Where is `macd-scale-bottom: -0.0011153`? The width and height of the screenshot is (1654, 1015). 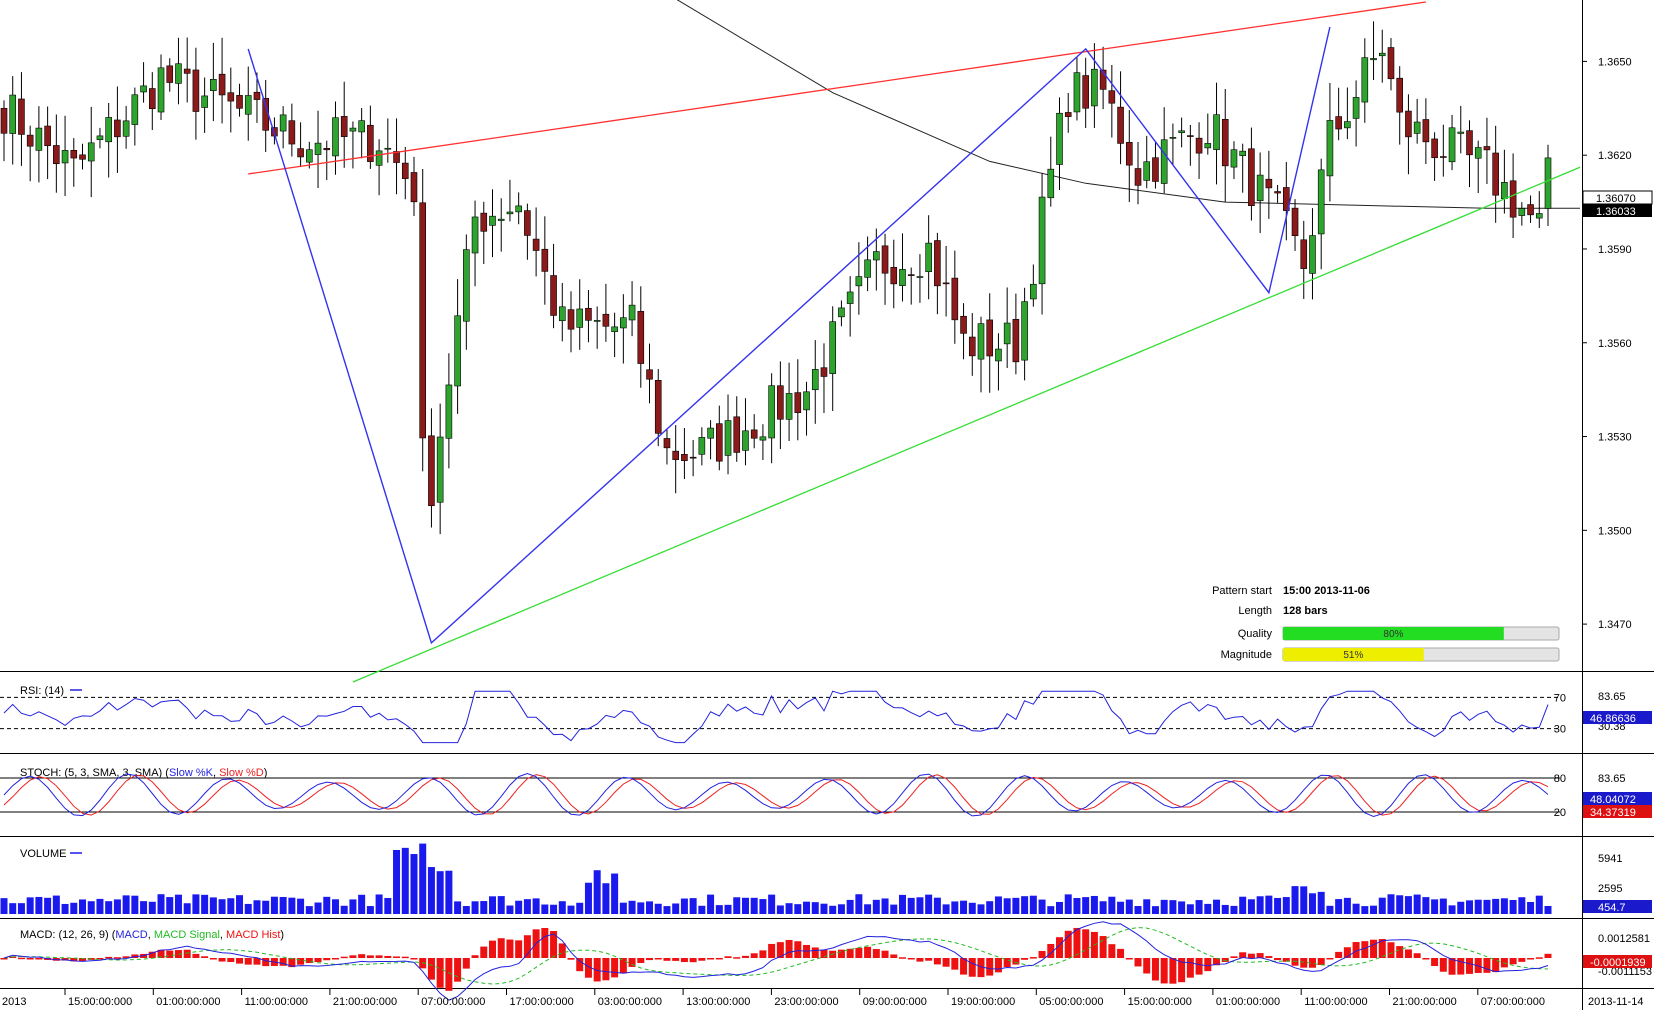 macd-scale-bottom: -0.0011153 is located at coordinates (1625, 972).